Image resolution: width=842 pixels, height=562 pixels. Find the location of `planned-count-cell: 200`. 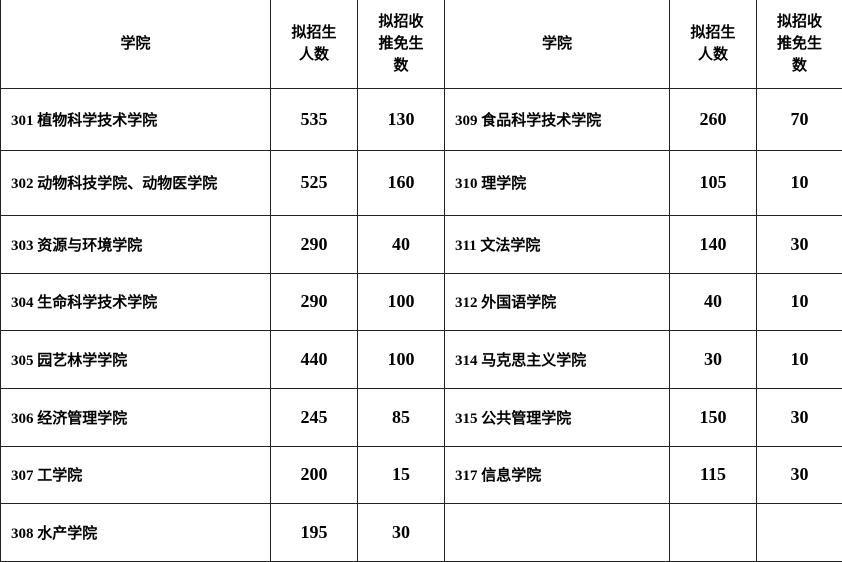

planned-count-cell: 200 is located at coordinates (314, 474).